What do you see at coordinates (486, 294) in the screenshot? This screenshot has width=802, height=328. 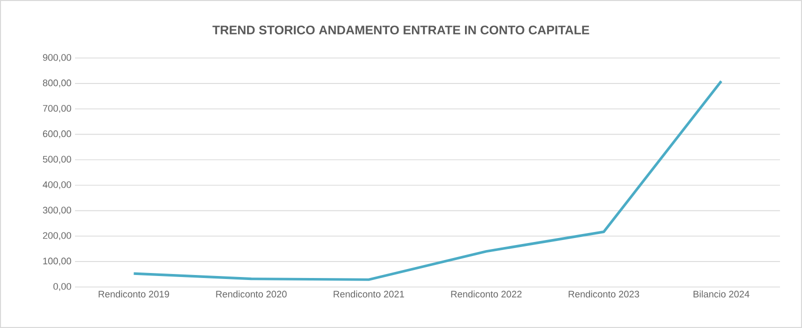 I see `x-tick-label: Rendiconto 2022` at bounding box center [486, 294].